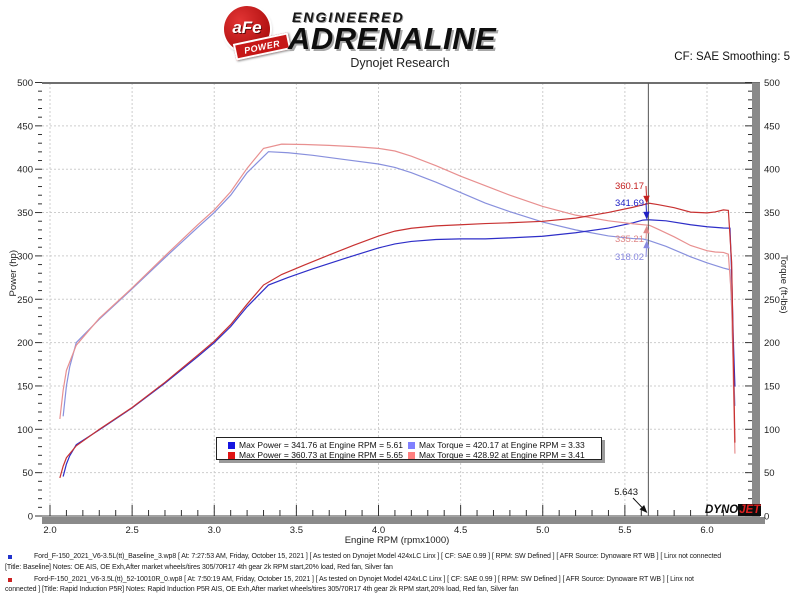  What do you see at coordinates (231, 445) in the screenshot?
I see `legend-swatch-blue` at bounding box center [231, 445].